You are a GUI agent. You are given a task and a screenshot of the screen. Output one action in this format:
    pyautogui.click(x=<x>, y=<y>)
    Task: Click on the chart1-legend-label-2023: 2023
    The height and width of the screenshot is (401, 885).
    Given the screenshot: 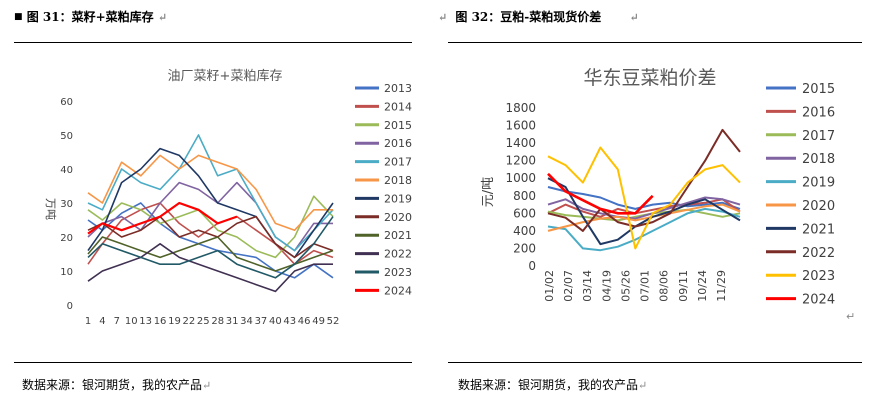 What is the action you would take?
    pyautogui.click(x=398, y=272)
    